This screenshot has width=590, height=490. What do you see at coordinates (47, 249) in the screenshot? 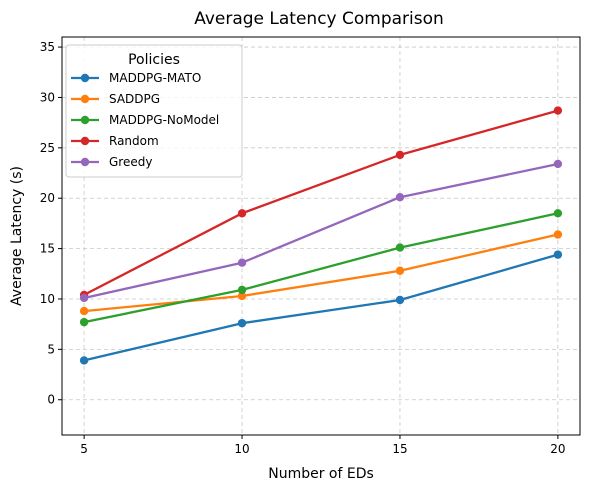
I see `y-tick-label: 15` at bounding box center [47, 249].